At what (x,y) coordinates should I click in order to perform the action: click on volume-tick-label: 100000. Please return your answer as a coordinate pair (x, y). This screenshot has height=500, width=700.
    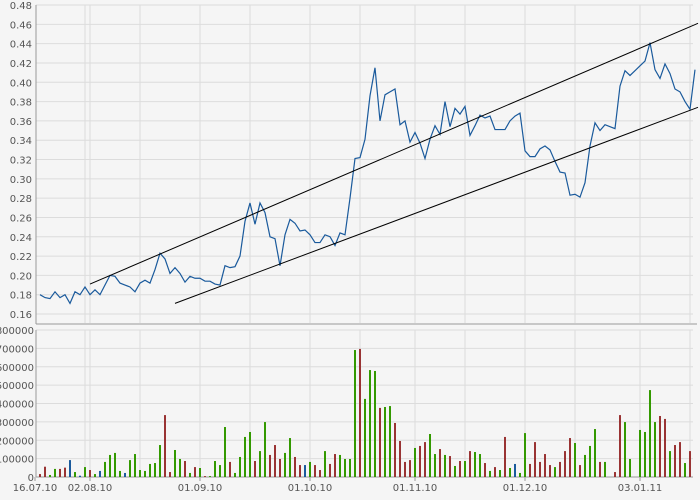
    Looking at the image, I should click on (17, 460).